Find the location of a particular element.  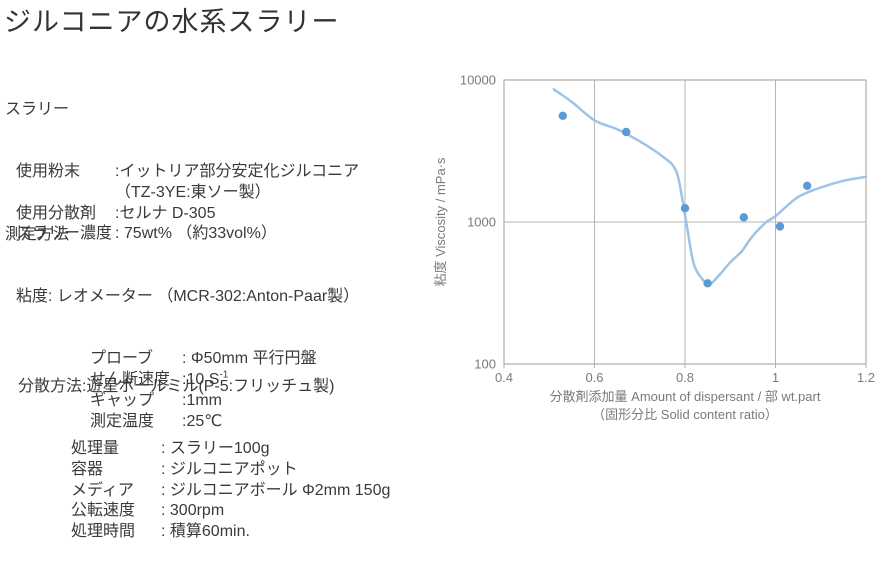

y-axis-title: 粘度 Viscosity / mPa·s is located at coordinates (440, 222).